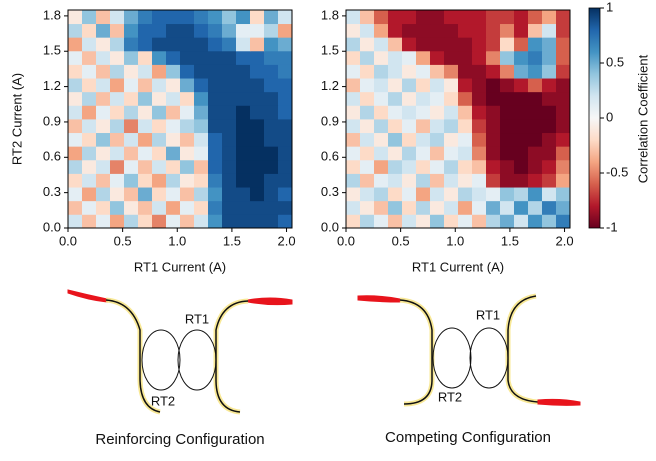 The width and height of the screenshot is (656, 461). I want to click on diagram-label: RT2, so click(450, 396).